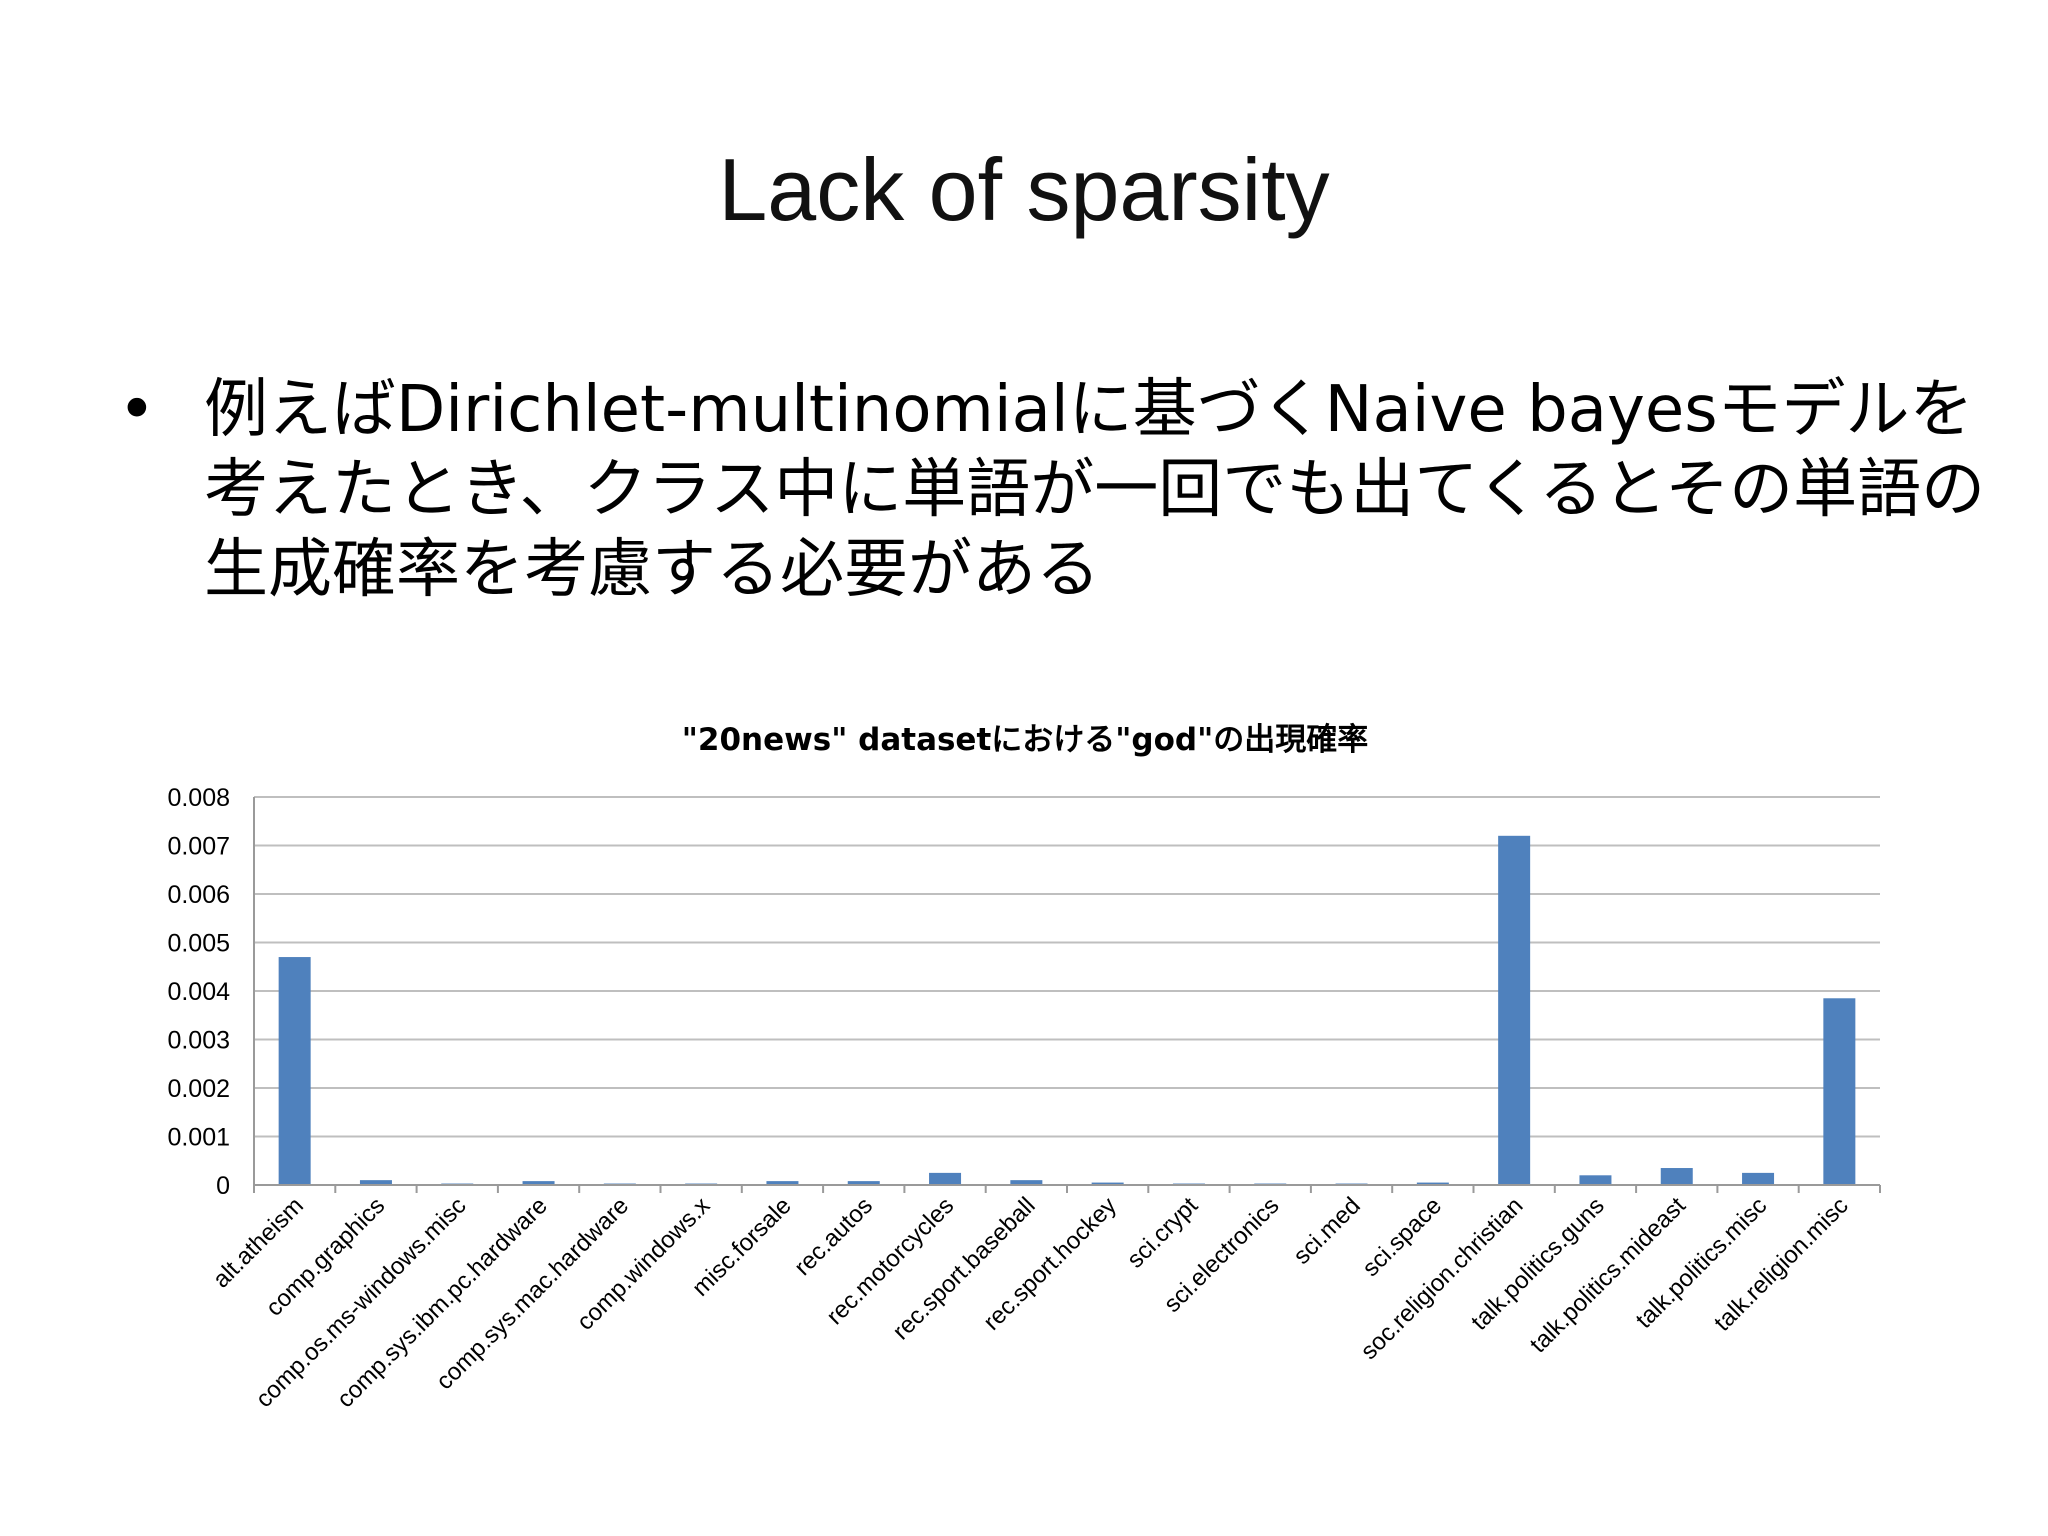  What do you see at coordinates (1442, 1278) in the screenshot?
I see `x-tick-label: soc.religion.christian` at bounding box center [1442, 1278].